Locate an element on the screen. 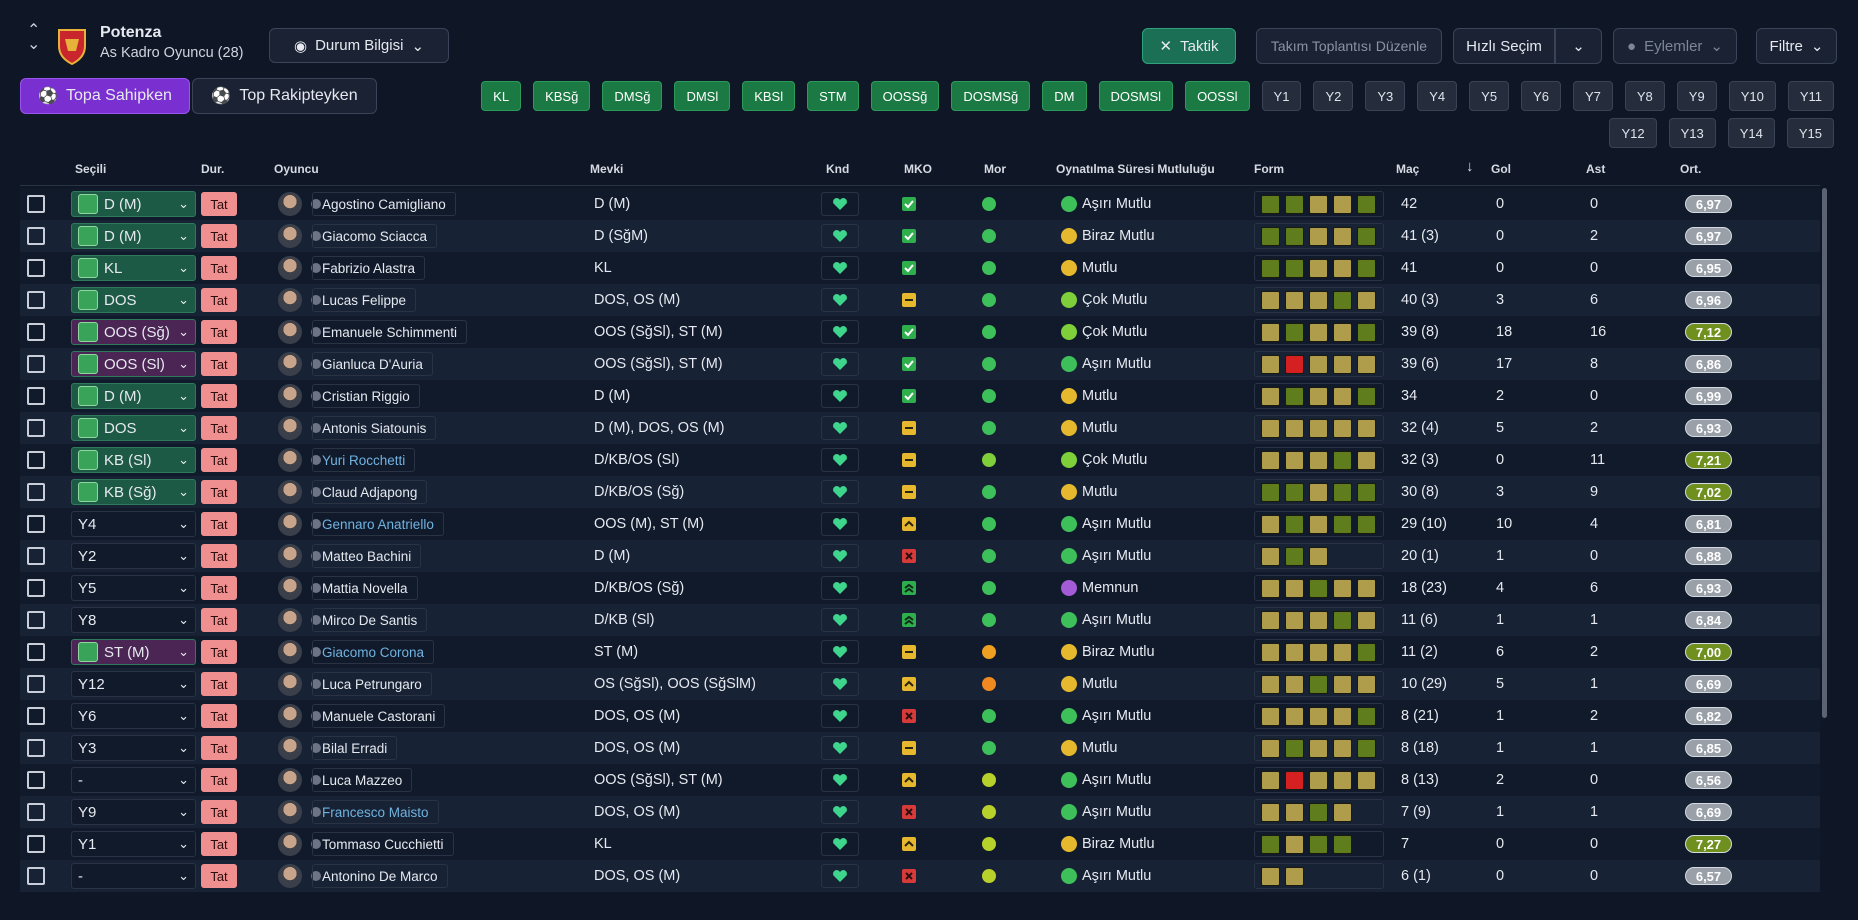  actions-button: ● Eylemler ⌄ is located at coordinates (1675, 46).